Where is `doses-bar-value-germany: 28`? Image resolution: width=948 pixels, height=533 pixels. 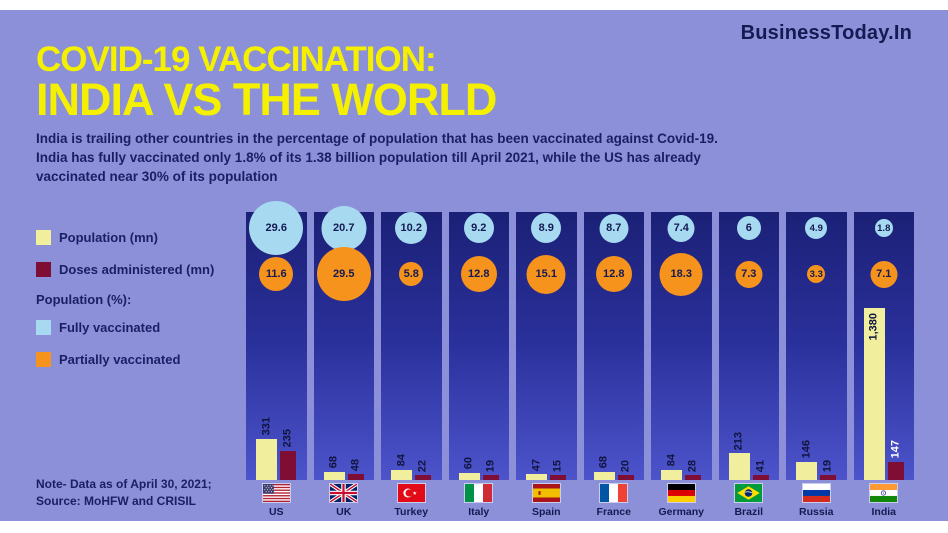 doses-bar-value-germany: 28 is located at coordinates (692, 465).